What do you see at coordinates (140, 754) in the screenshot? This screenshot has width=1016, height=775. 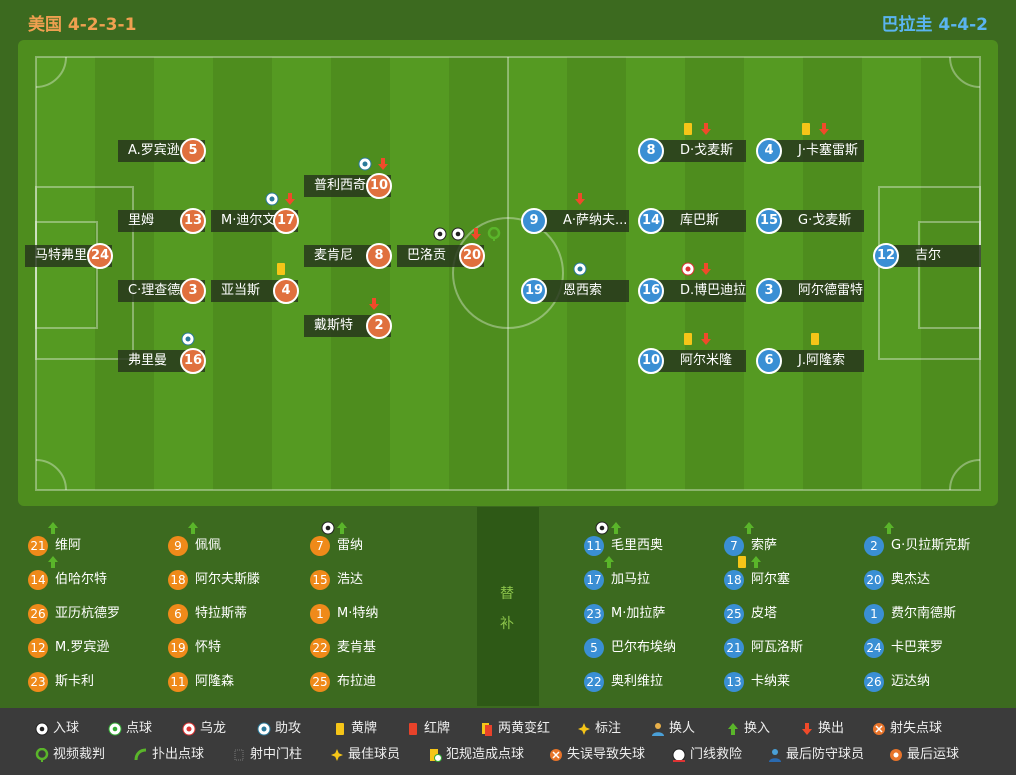 I see `save-icon` at bounding box center [140, 754].